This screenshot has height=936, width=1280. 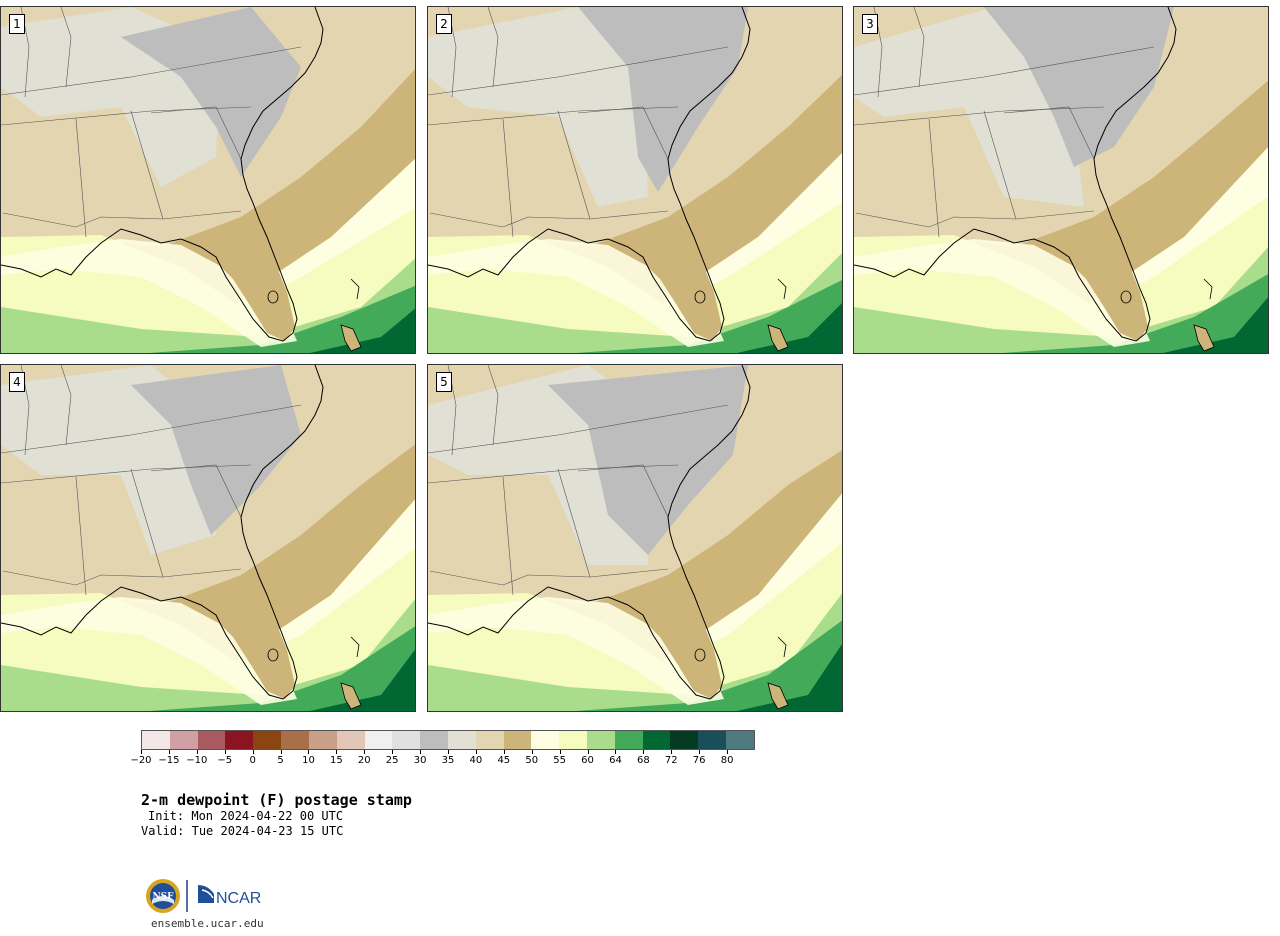 I want to click on panel-number-label: 3, so click(x=870, y=24).